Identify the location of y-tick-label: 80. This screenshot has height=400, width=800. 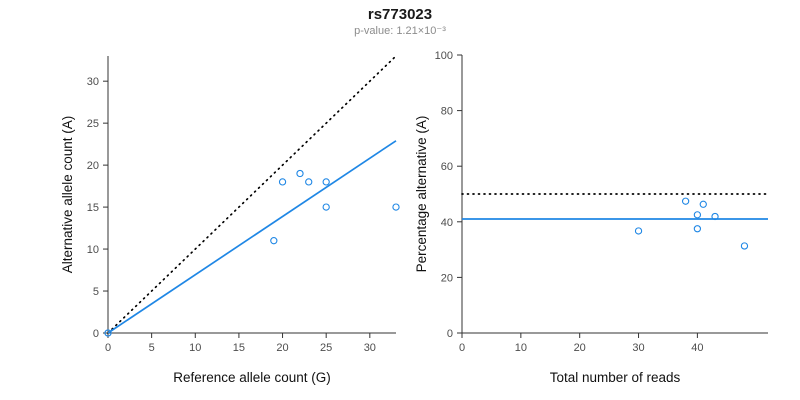
(447, 112).